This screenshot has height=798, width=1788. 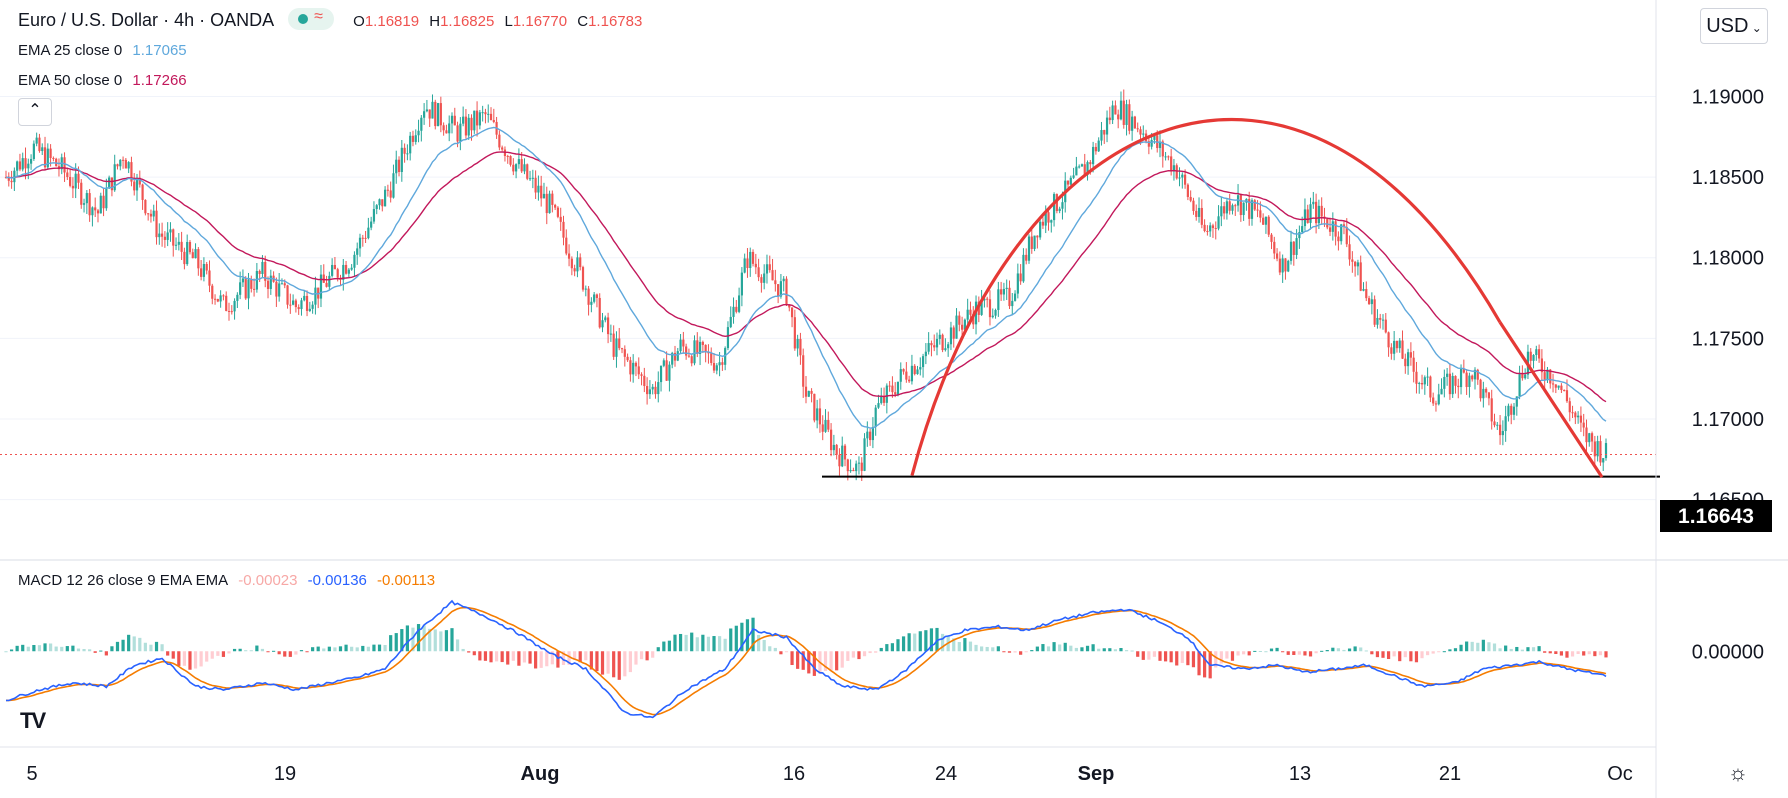 What do you see at coordinates (435, 21) in the screenshot?
I see `high-label: H` at bounding box center [435, 21].